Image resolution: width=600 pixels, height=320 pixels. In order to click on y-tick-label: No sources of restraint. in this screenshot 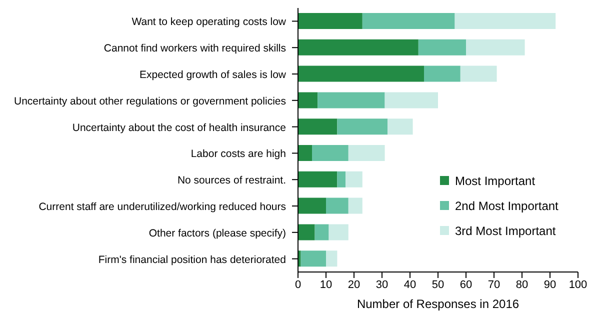, I will do `click(231, 180)`.